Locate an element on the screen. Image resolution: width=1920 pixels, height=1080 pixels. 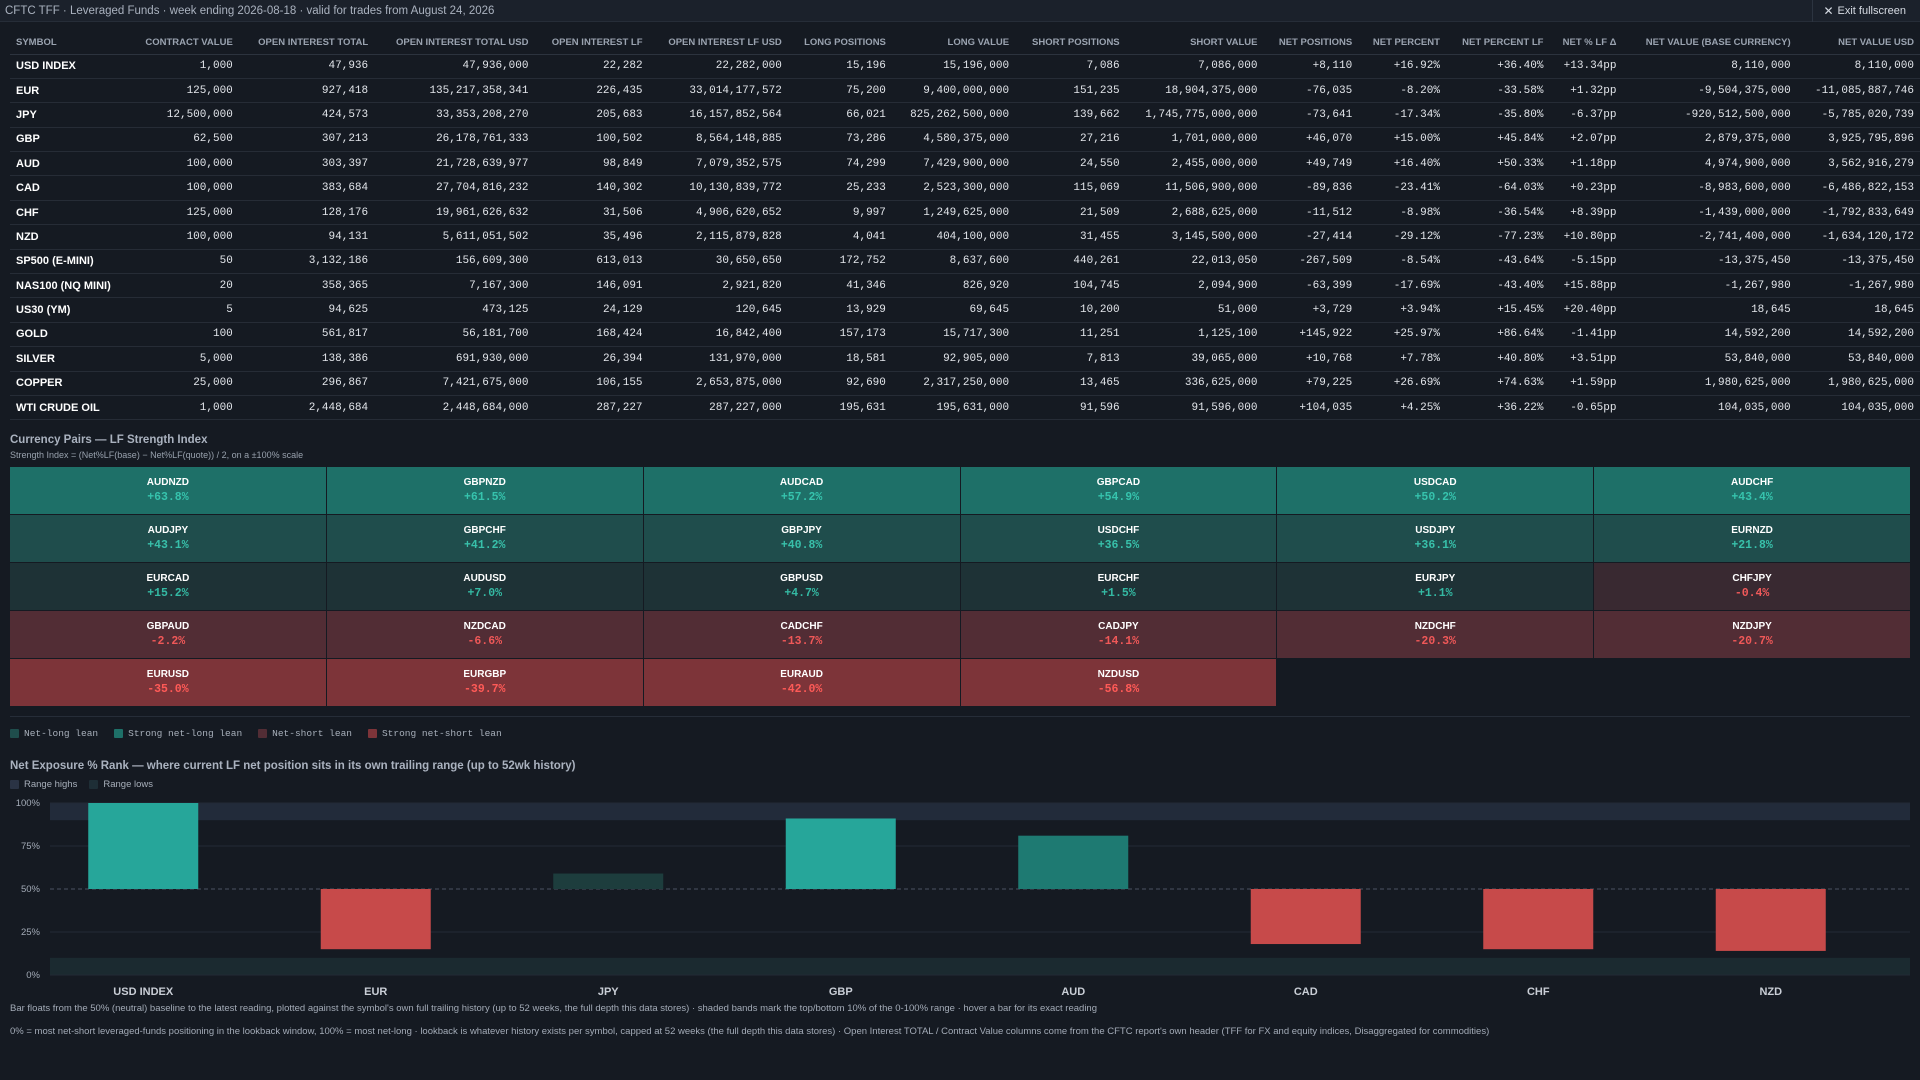
table-cell: -1,267,980 is located at coordinates (1858, 286).